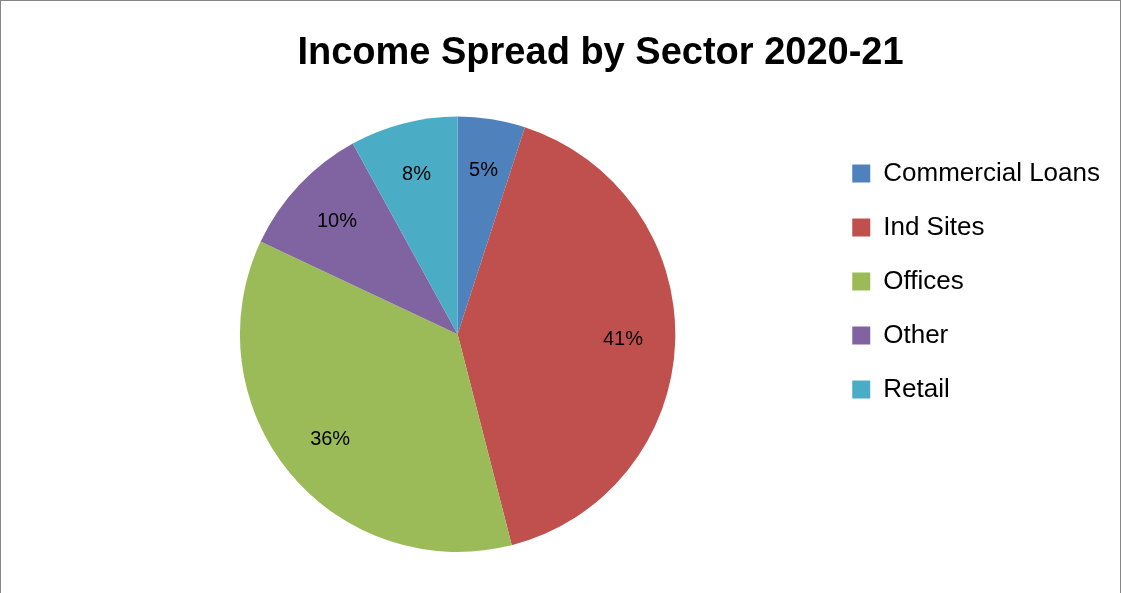  I want to click on data-label: 8%, so click(417, 172).